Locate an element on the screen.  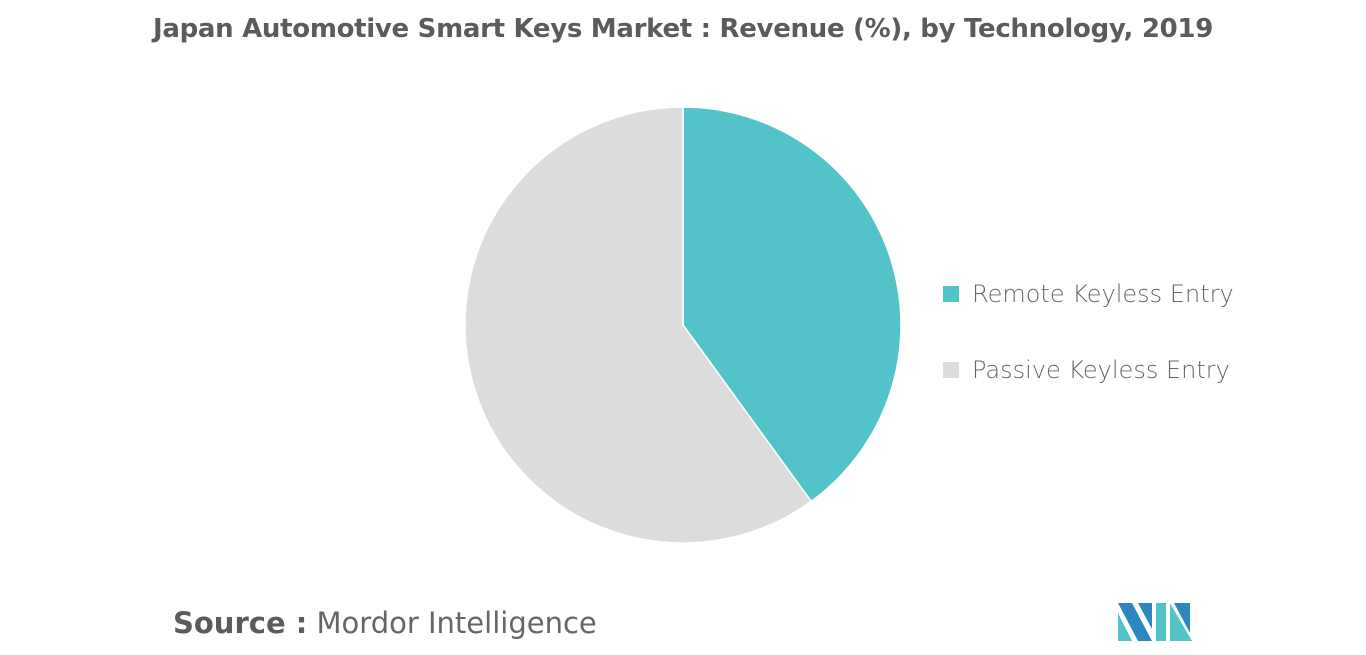
legend-label: Passive Keyless Entry is located at coordinates (1101, 370).